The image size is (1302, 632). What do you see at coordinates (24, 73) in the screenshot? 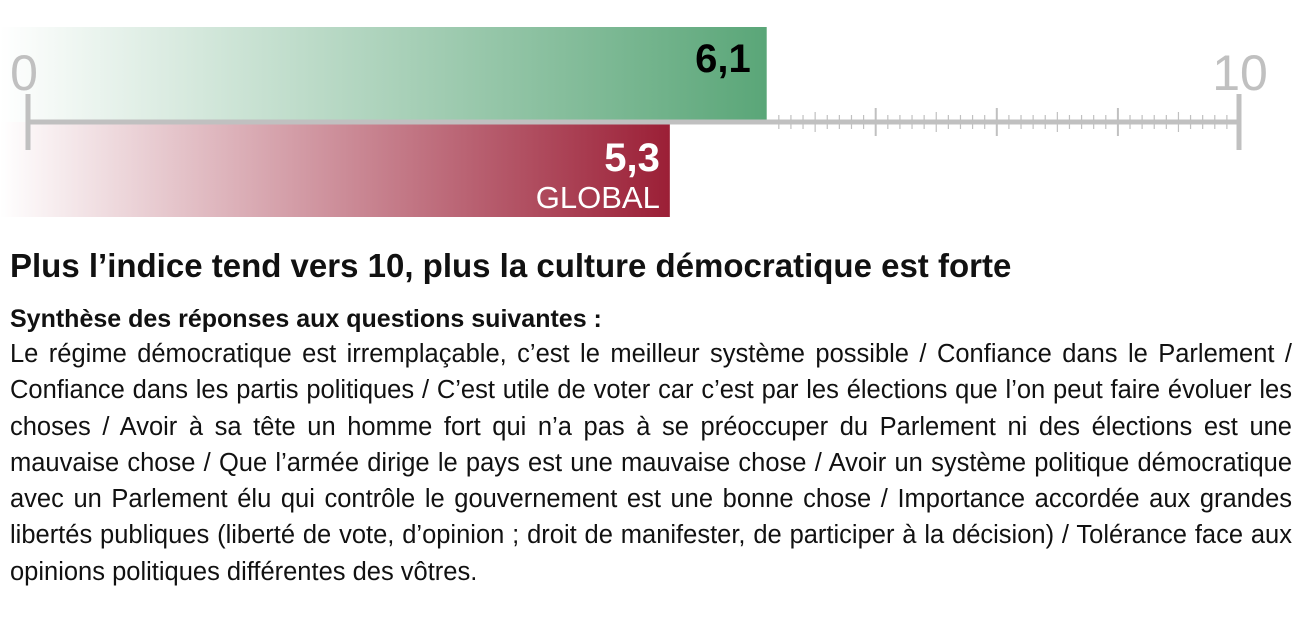
I see `tick-label-min: 0` at bounding box center [24, 73].